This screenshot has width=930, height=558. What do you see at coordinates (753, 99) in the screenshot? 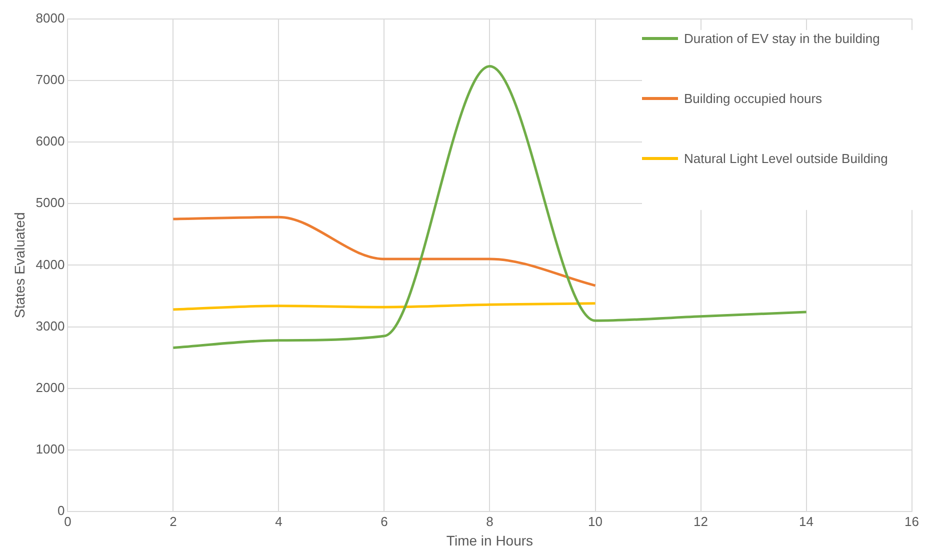
I see `legend-label: Building occupied hours` at bounding box center [753, 99].